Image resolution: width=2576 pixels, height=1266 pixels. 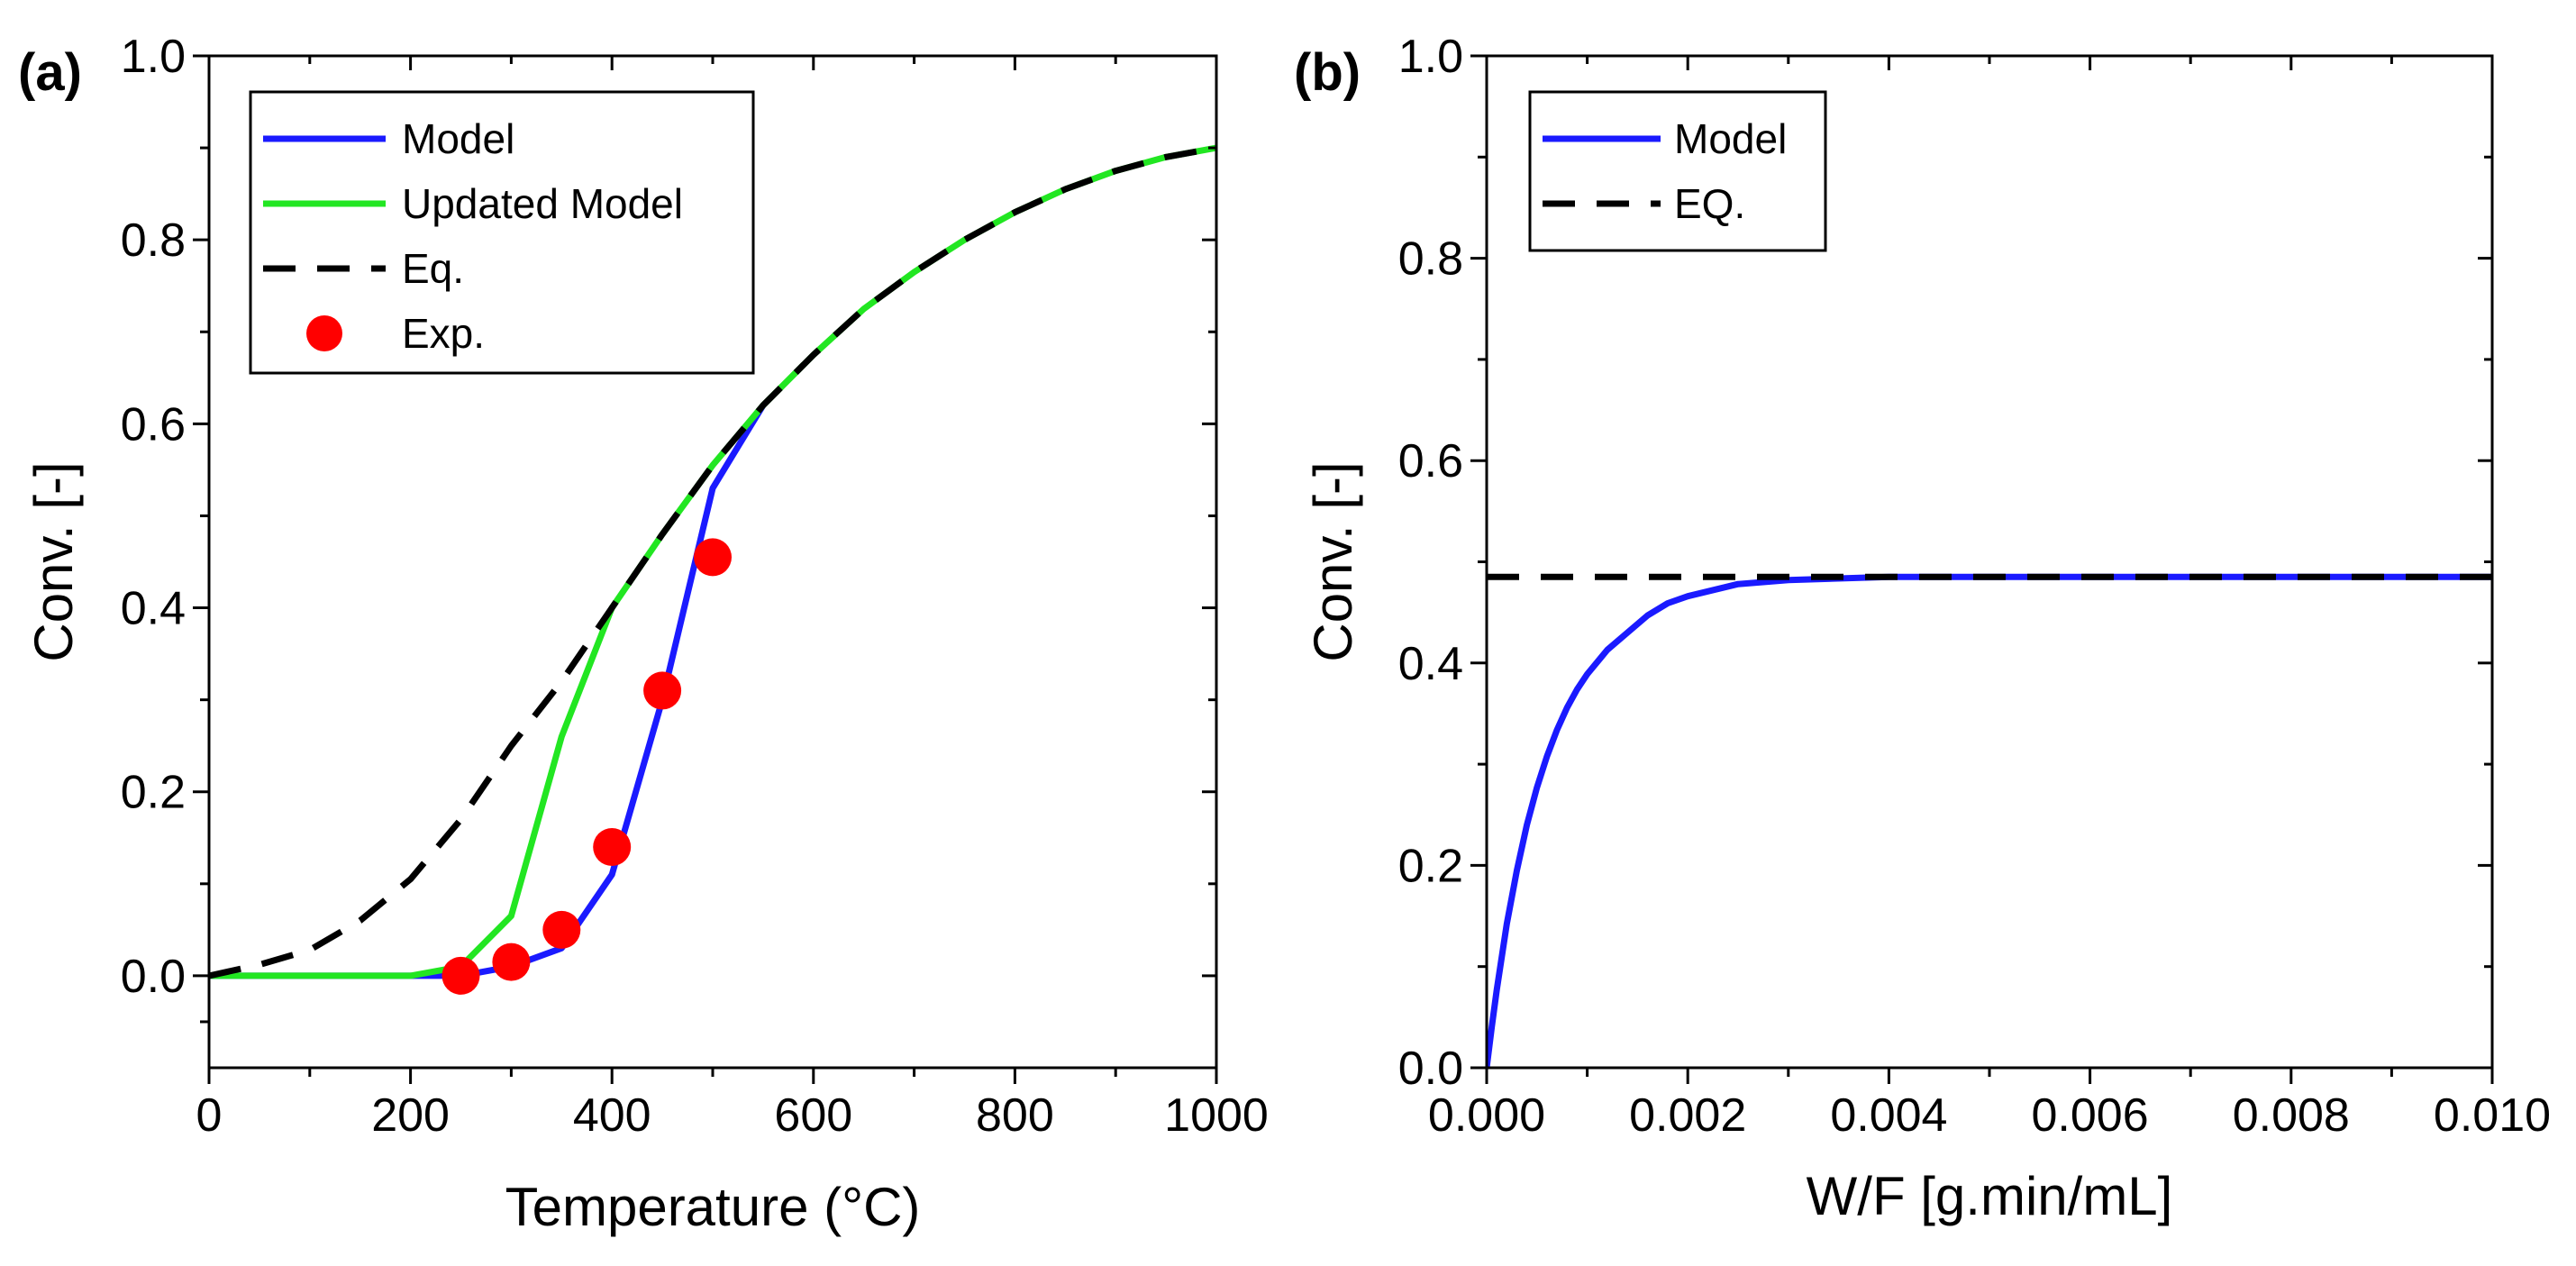 I want to click on x-tick-label: 0.004, so click(x=1888, y=1115).